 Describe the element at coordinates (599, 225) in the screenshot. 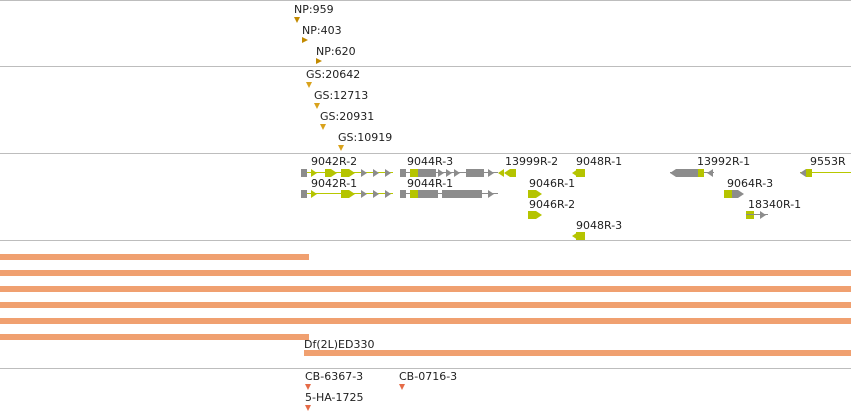

I see `gene-label: 9048R-3` at that location.